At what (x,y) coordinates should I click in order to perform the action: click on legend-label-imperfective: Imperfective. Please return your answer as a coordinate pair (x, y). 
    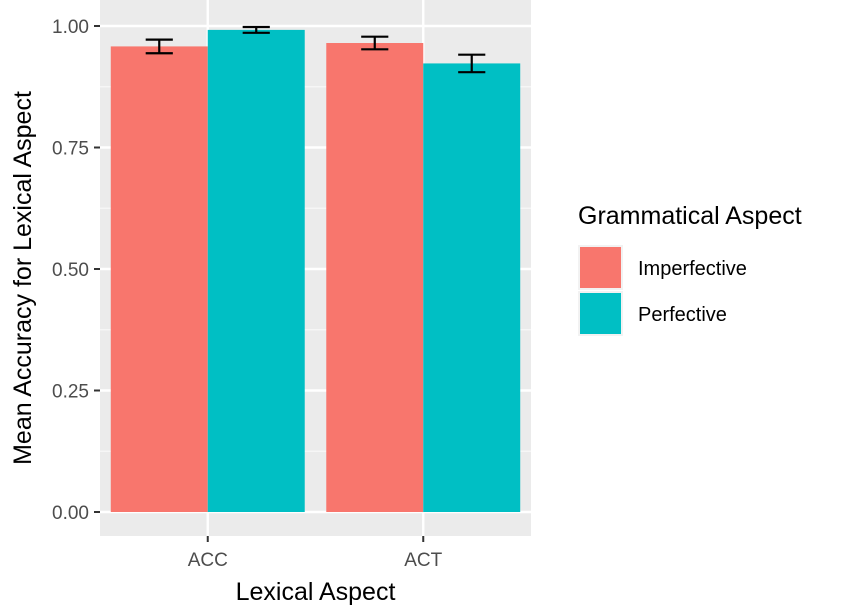
    Looking at the image, I should click on (692, 269).